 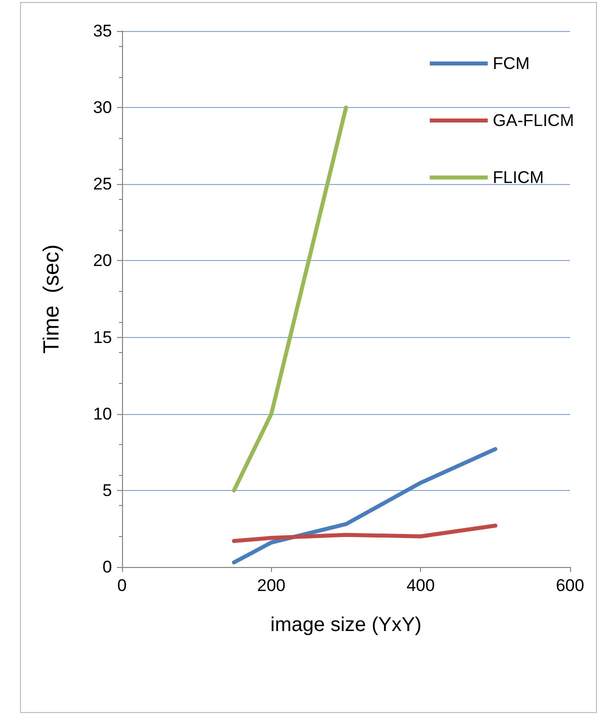 What do you see at coordinates (518, 177) in the screenshot?
I see `legend-label: FLICM` at bounding box center [518, 177].